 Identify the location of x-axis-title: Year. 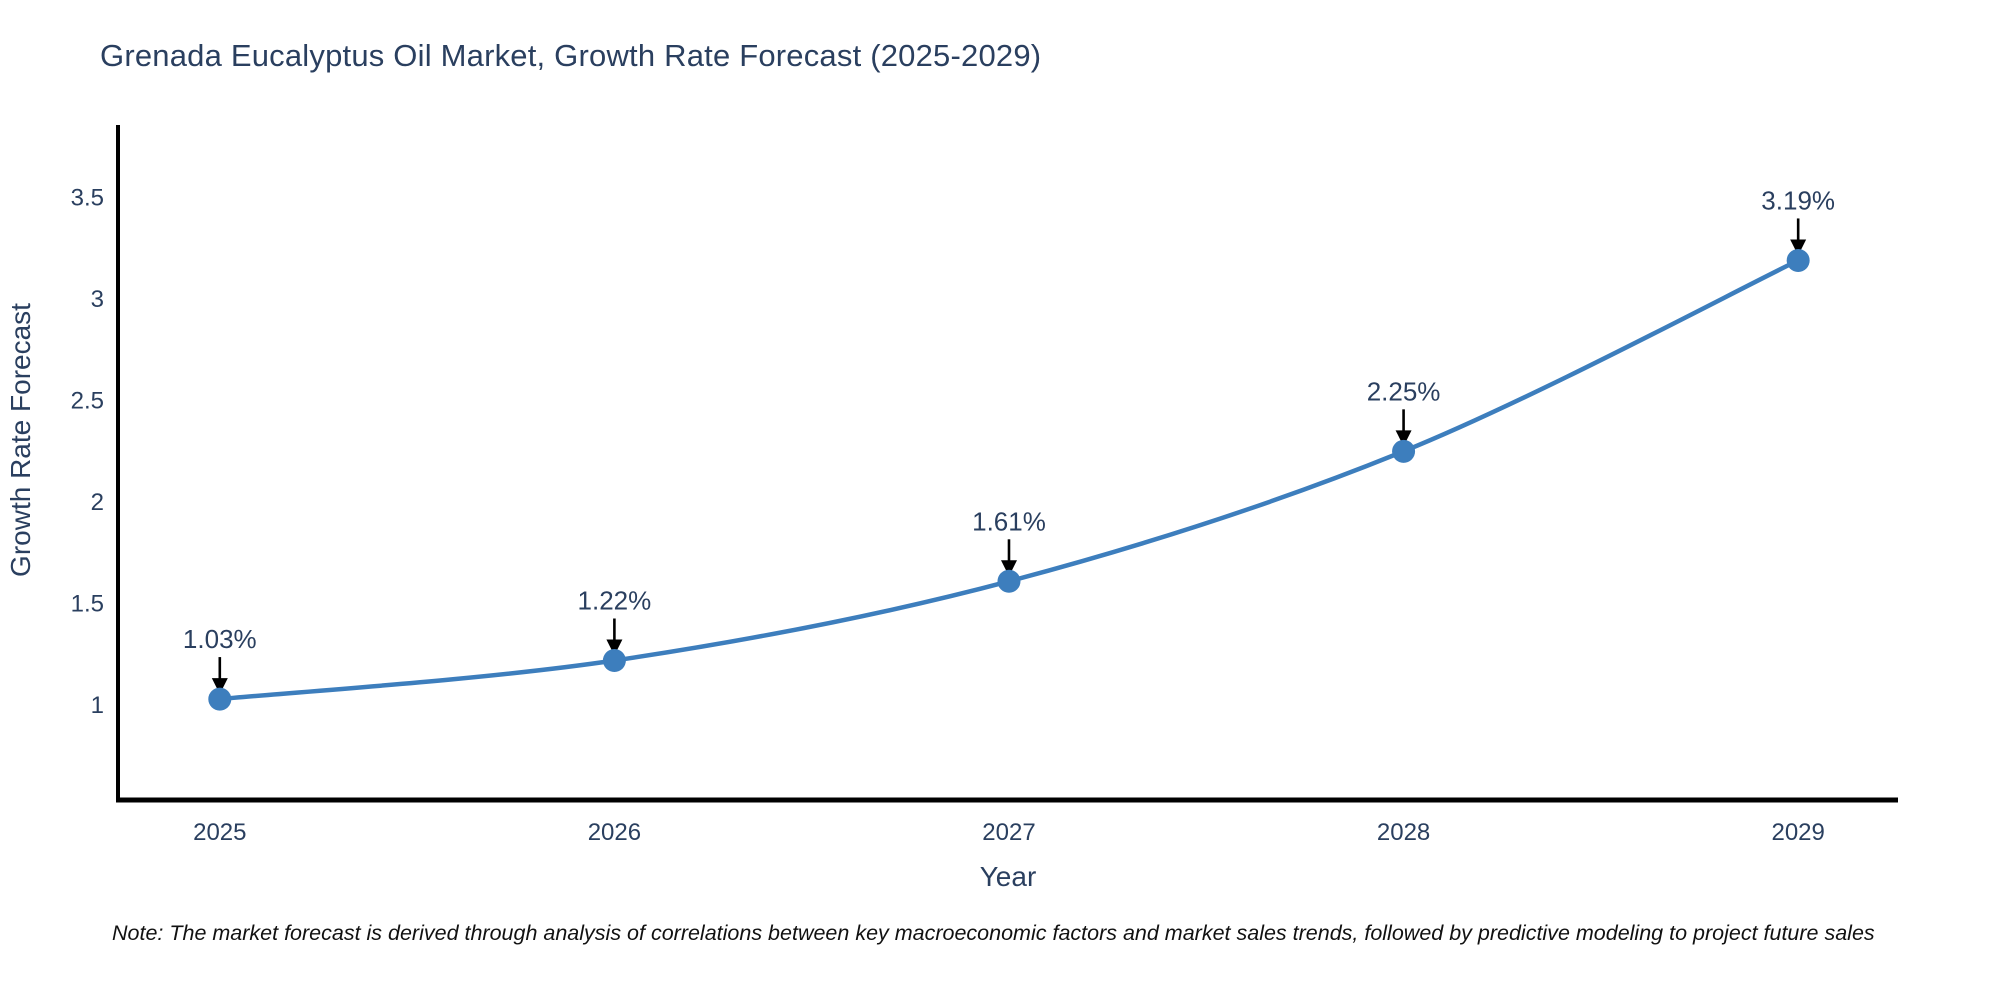
(1008, 876).